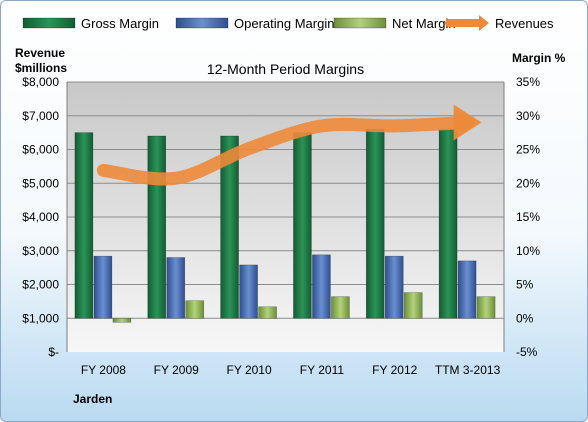 The height and width of the screenshot is (422, 588). Describe the element at coordinates (249, 370) in the screenshot. I see `category-tick-label: FY 2010` at that location.